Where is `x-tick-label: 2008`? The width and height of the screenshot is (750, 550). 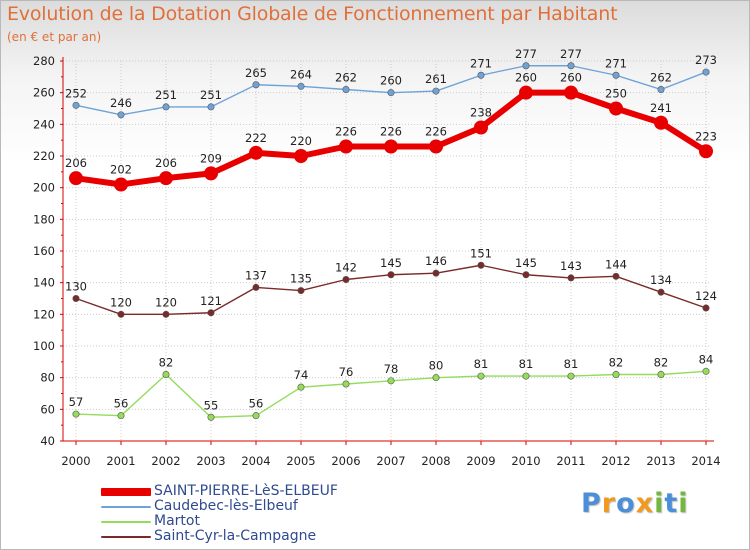 x-tick-label: 2008 is located at coordinates (435, 461).